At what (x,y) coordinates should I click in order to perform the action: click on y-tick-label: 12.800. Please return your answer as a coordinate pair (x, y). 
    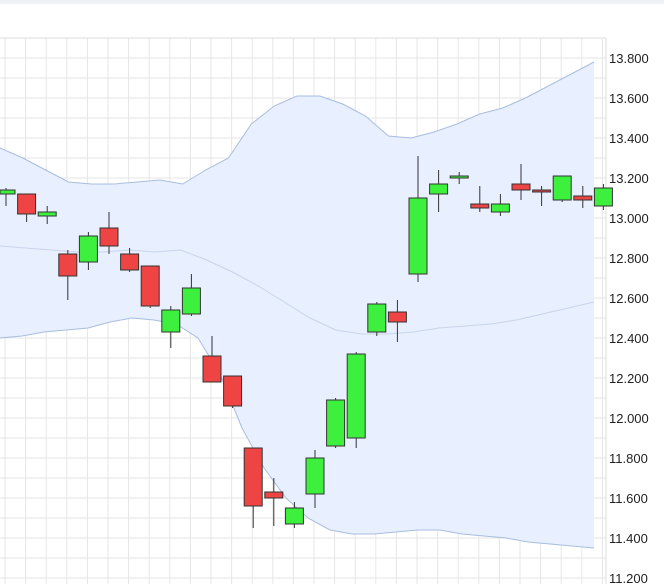
    Looking at the image, I should click on (629, 258).